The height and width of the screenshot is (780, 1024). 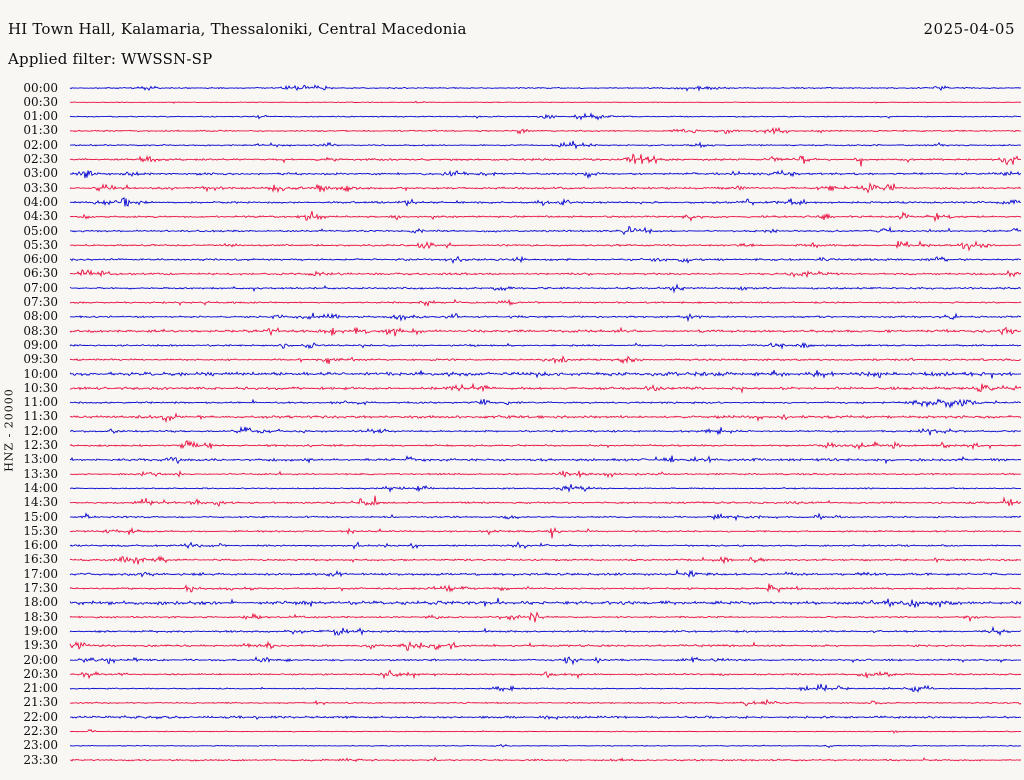 What do you see at coordinates (40, 287) in the screenshot?
I see `time-label: 07:00` at bounding box center [40, 287].